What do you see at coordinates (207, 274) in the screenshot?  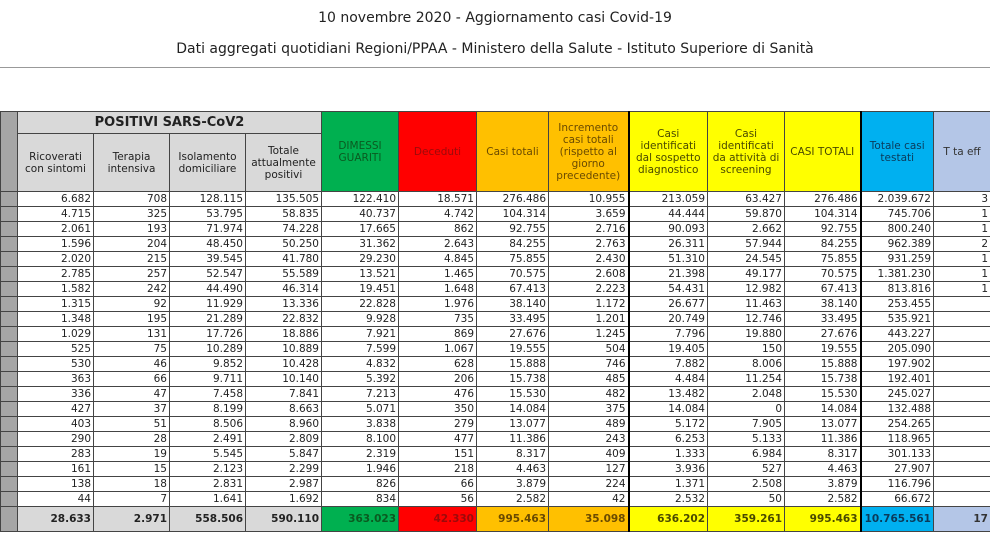 I see `table-cell: 52.547` at bounding box center [207, 274].